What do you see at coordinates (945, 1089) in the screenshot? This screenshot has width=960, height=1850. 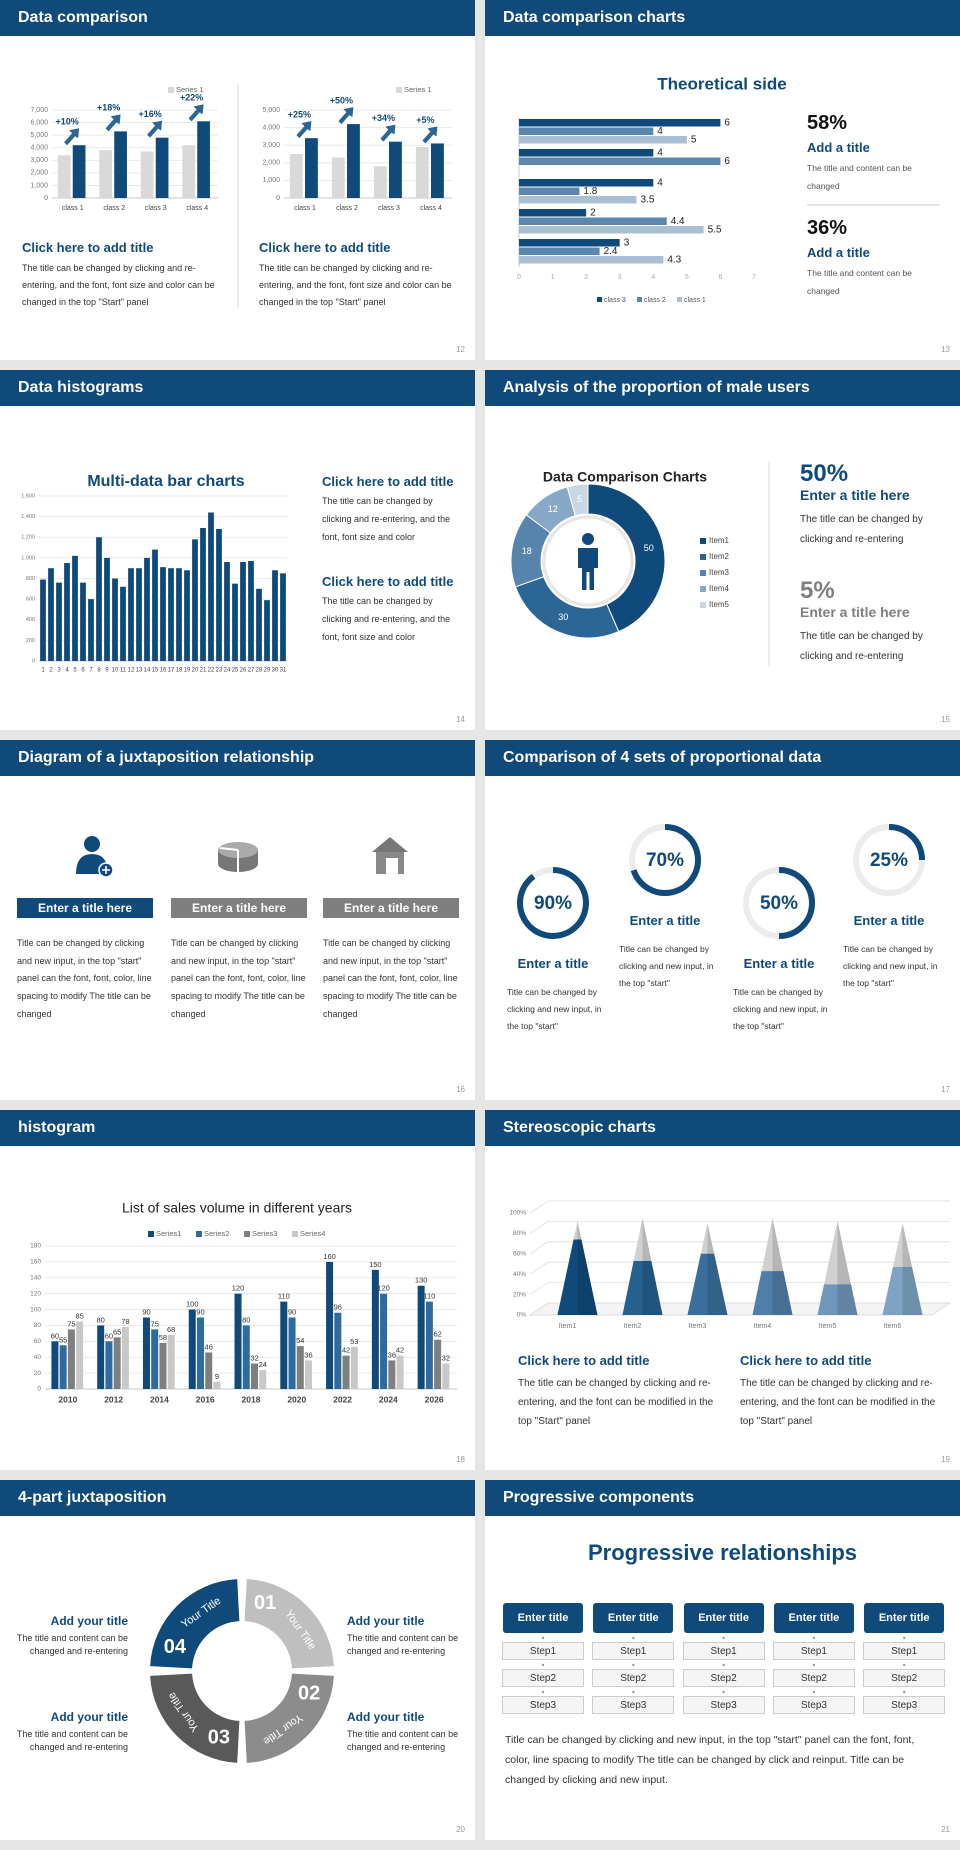 I see `page-number: 17` at bounding box center [945, 1089].